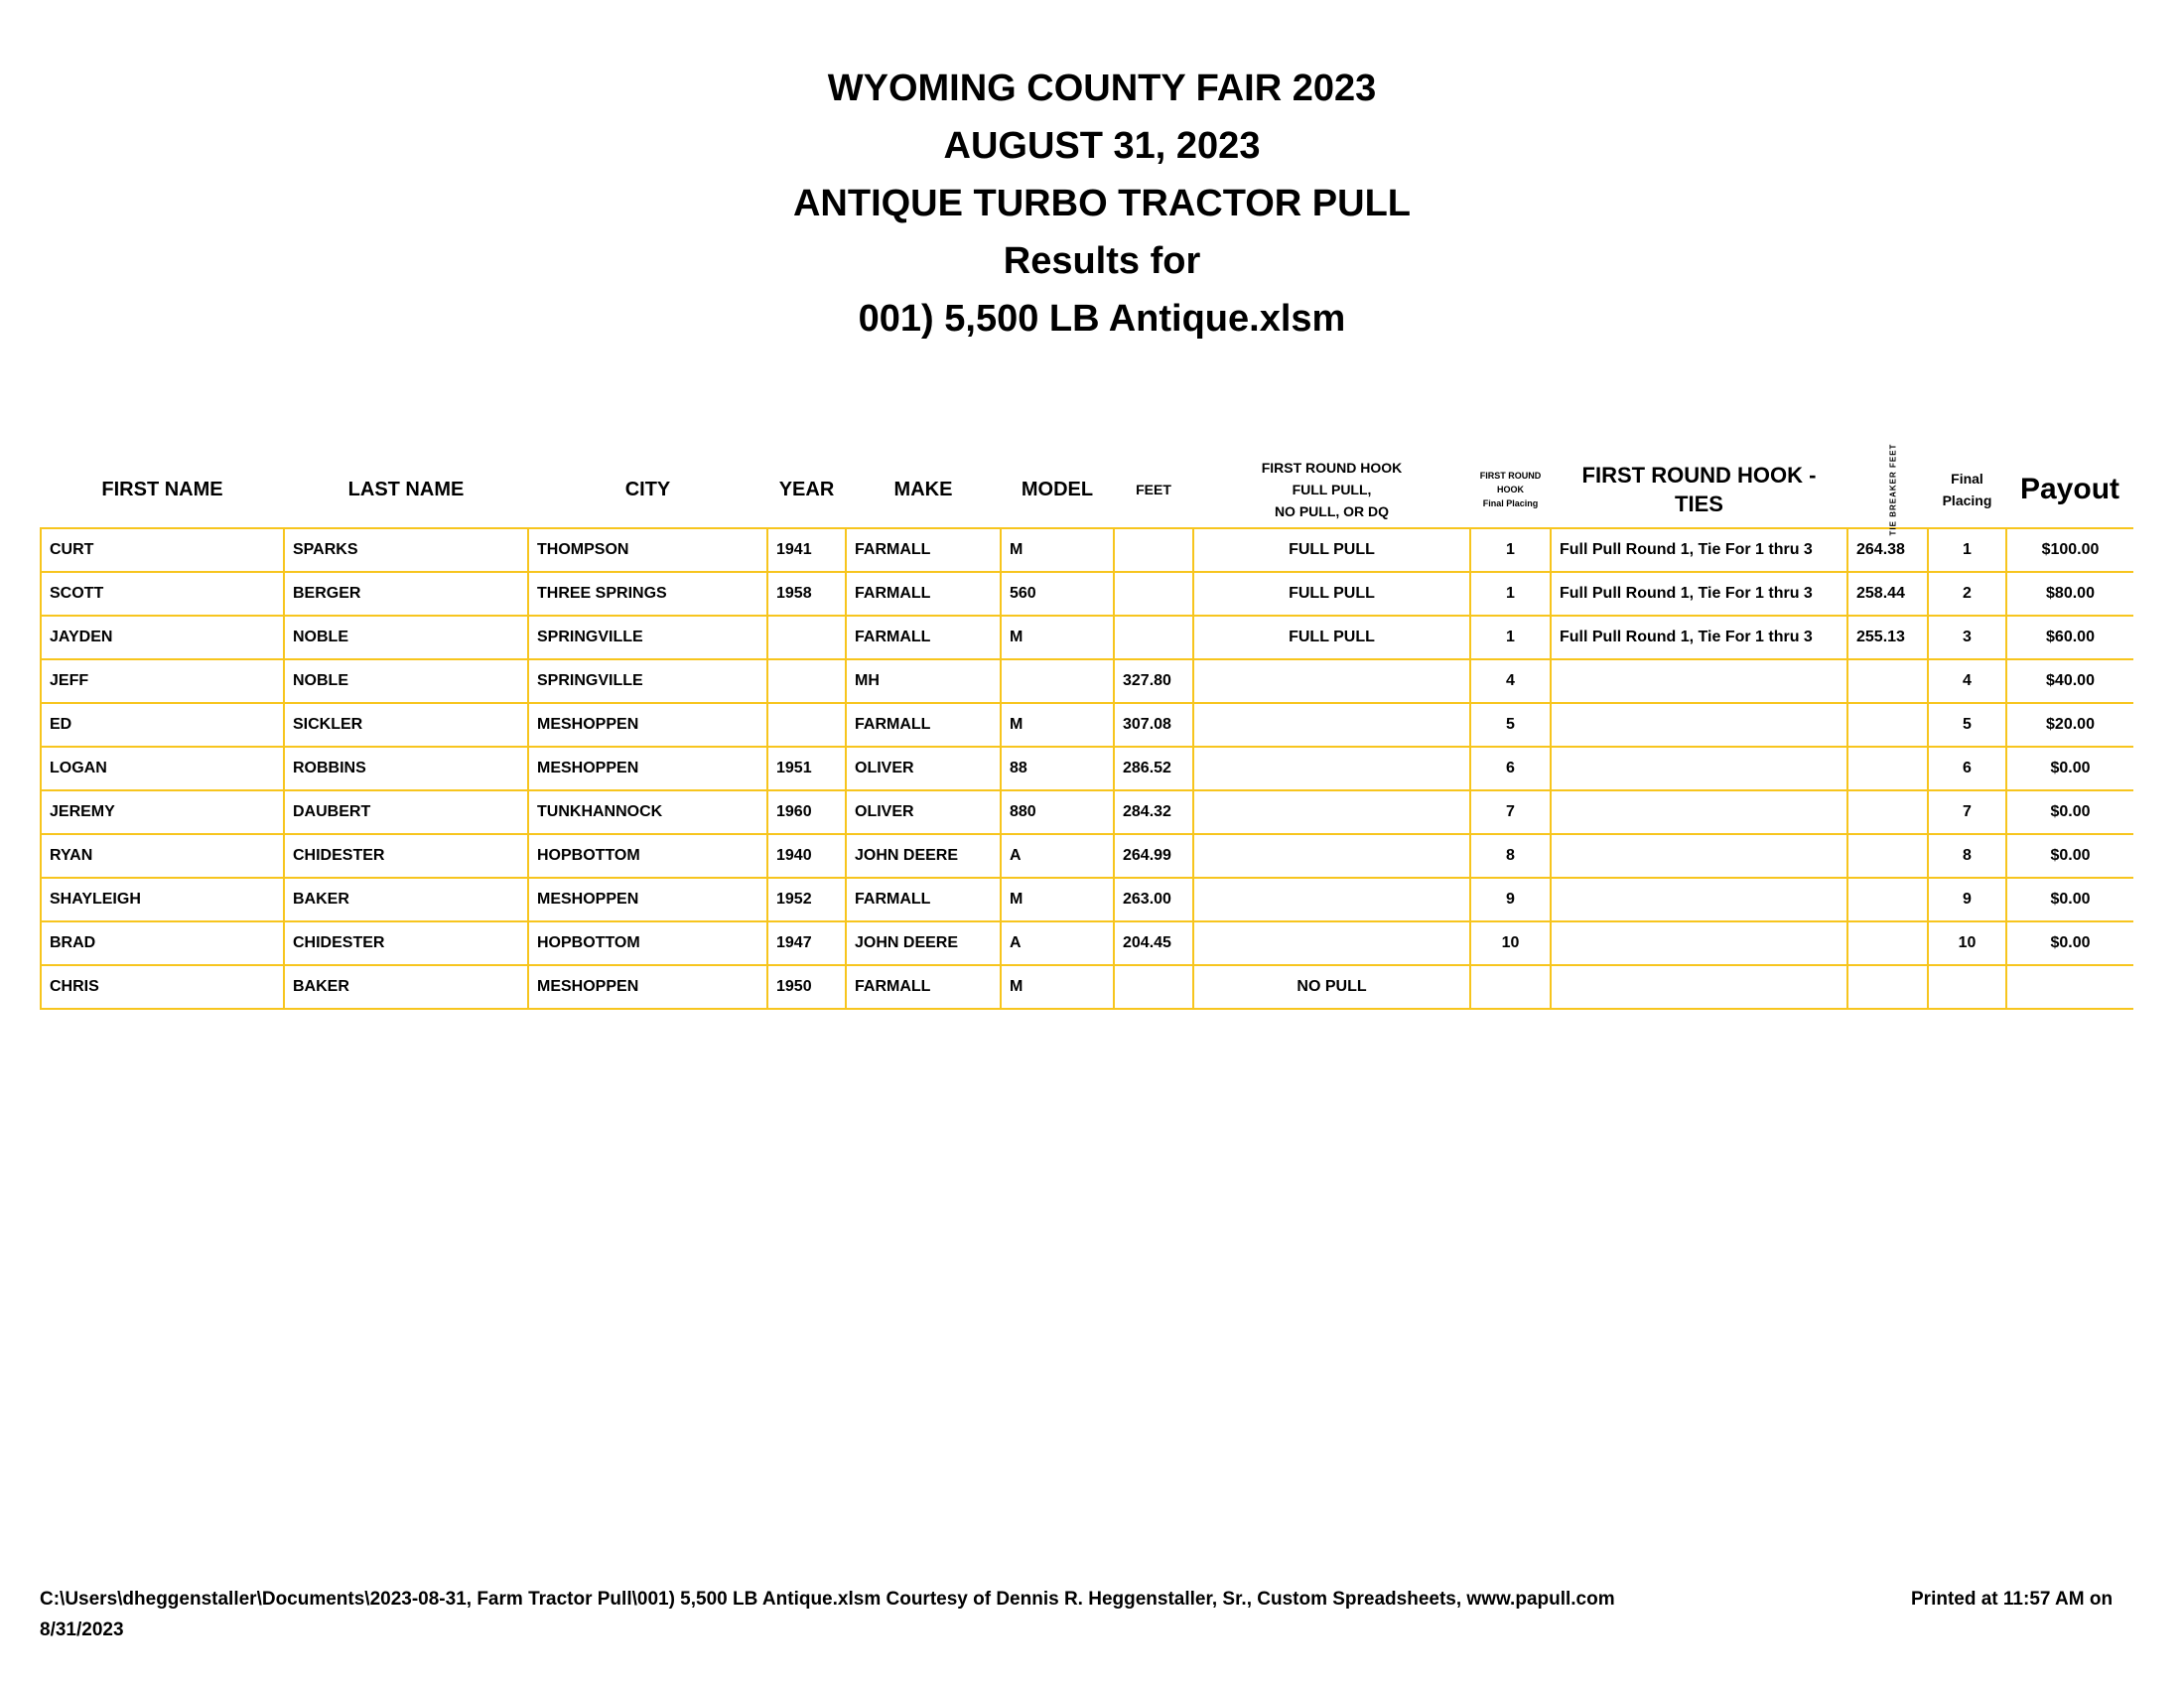 The height and width of the screenshot is (1688, 2184). What do you see at coordinates (1967, 725) in the screenshot?
I see `cell-final-placing: 5` at bounding box center [1967, 725].